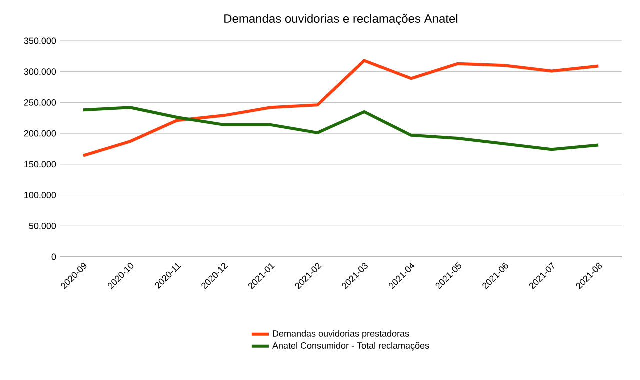 The image size is (640, 380). Describe the element at coordinates (40, 195) in the screenshot. I see `y-tick-label: 100.000` at that location.